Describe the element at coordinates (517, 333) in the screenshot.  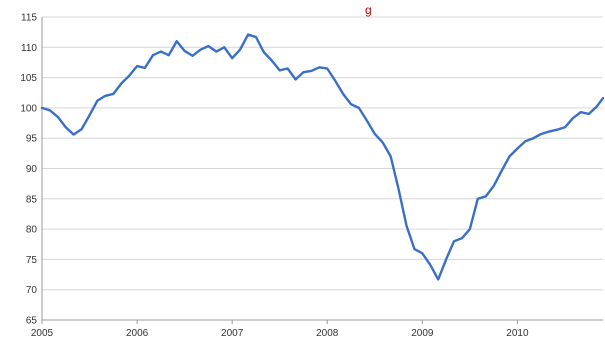
I see `x-tick-label: 2010` at that location.